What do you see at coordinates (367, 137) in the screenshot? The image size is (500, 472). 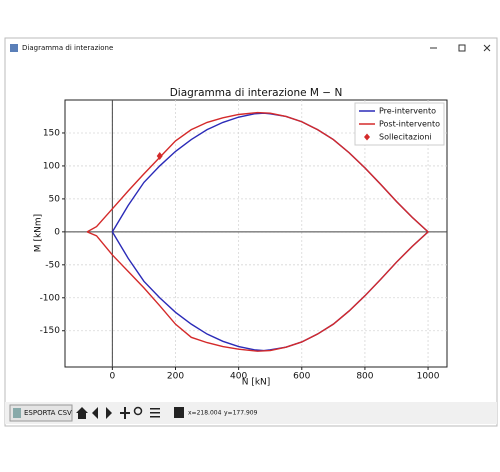 I see `legend-marker` at bounding box center [367, 137].